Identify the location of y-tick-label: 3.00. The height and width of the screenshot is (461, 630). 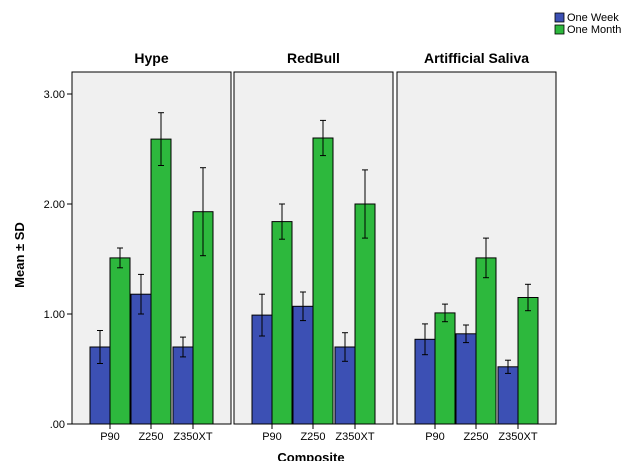
(54, 95).